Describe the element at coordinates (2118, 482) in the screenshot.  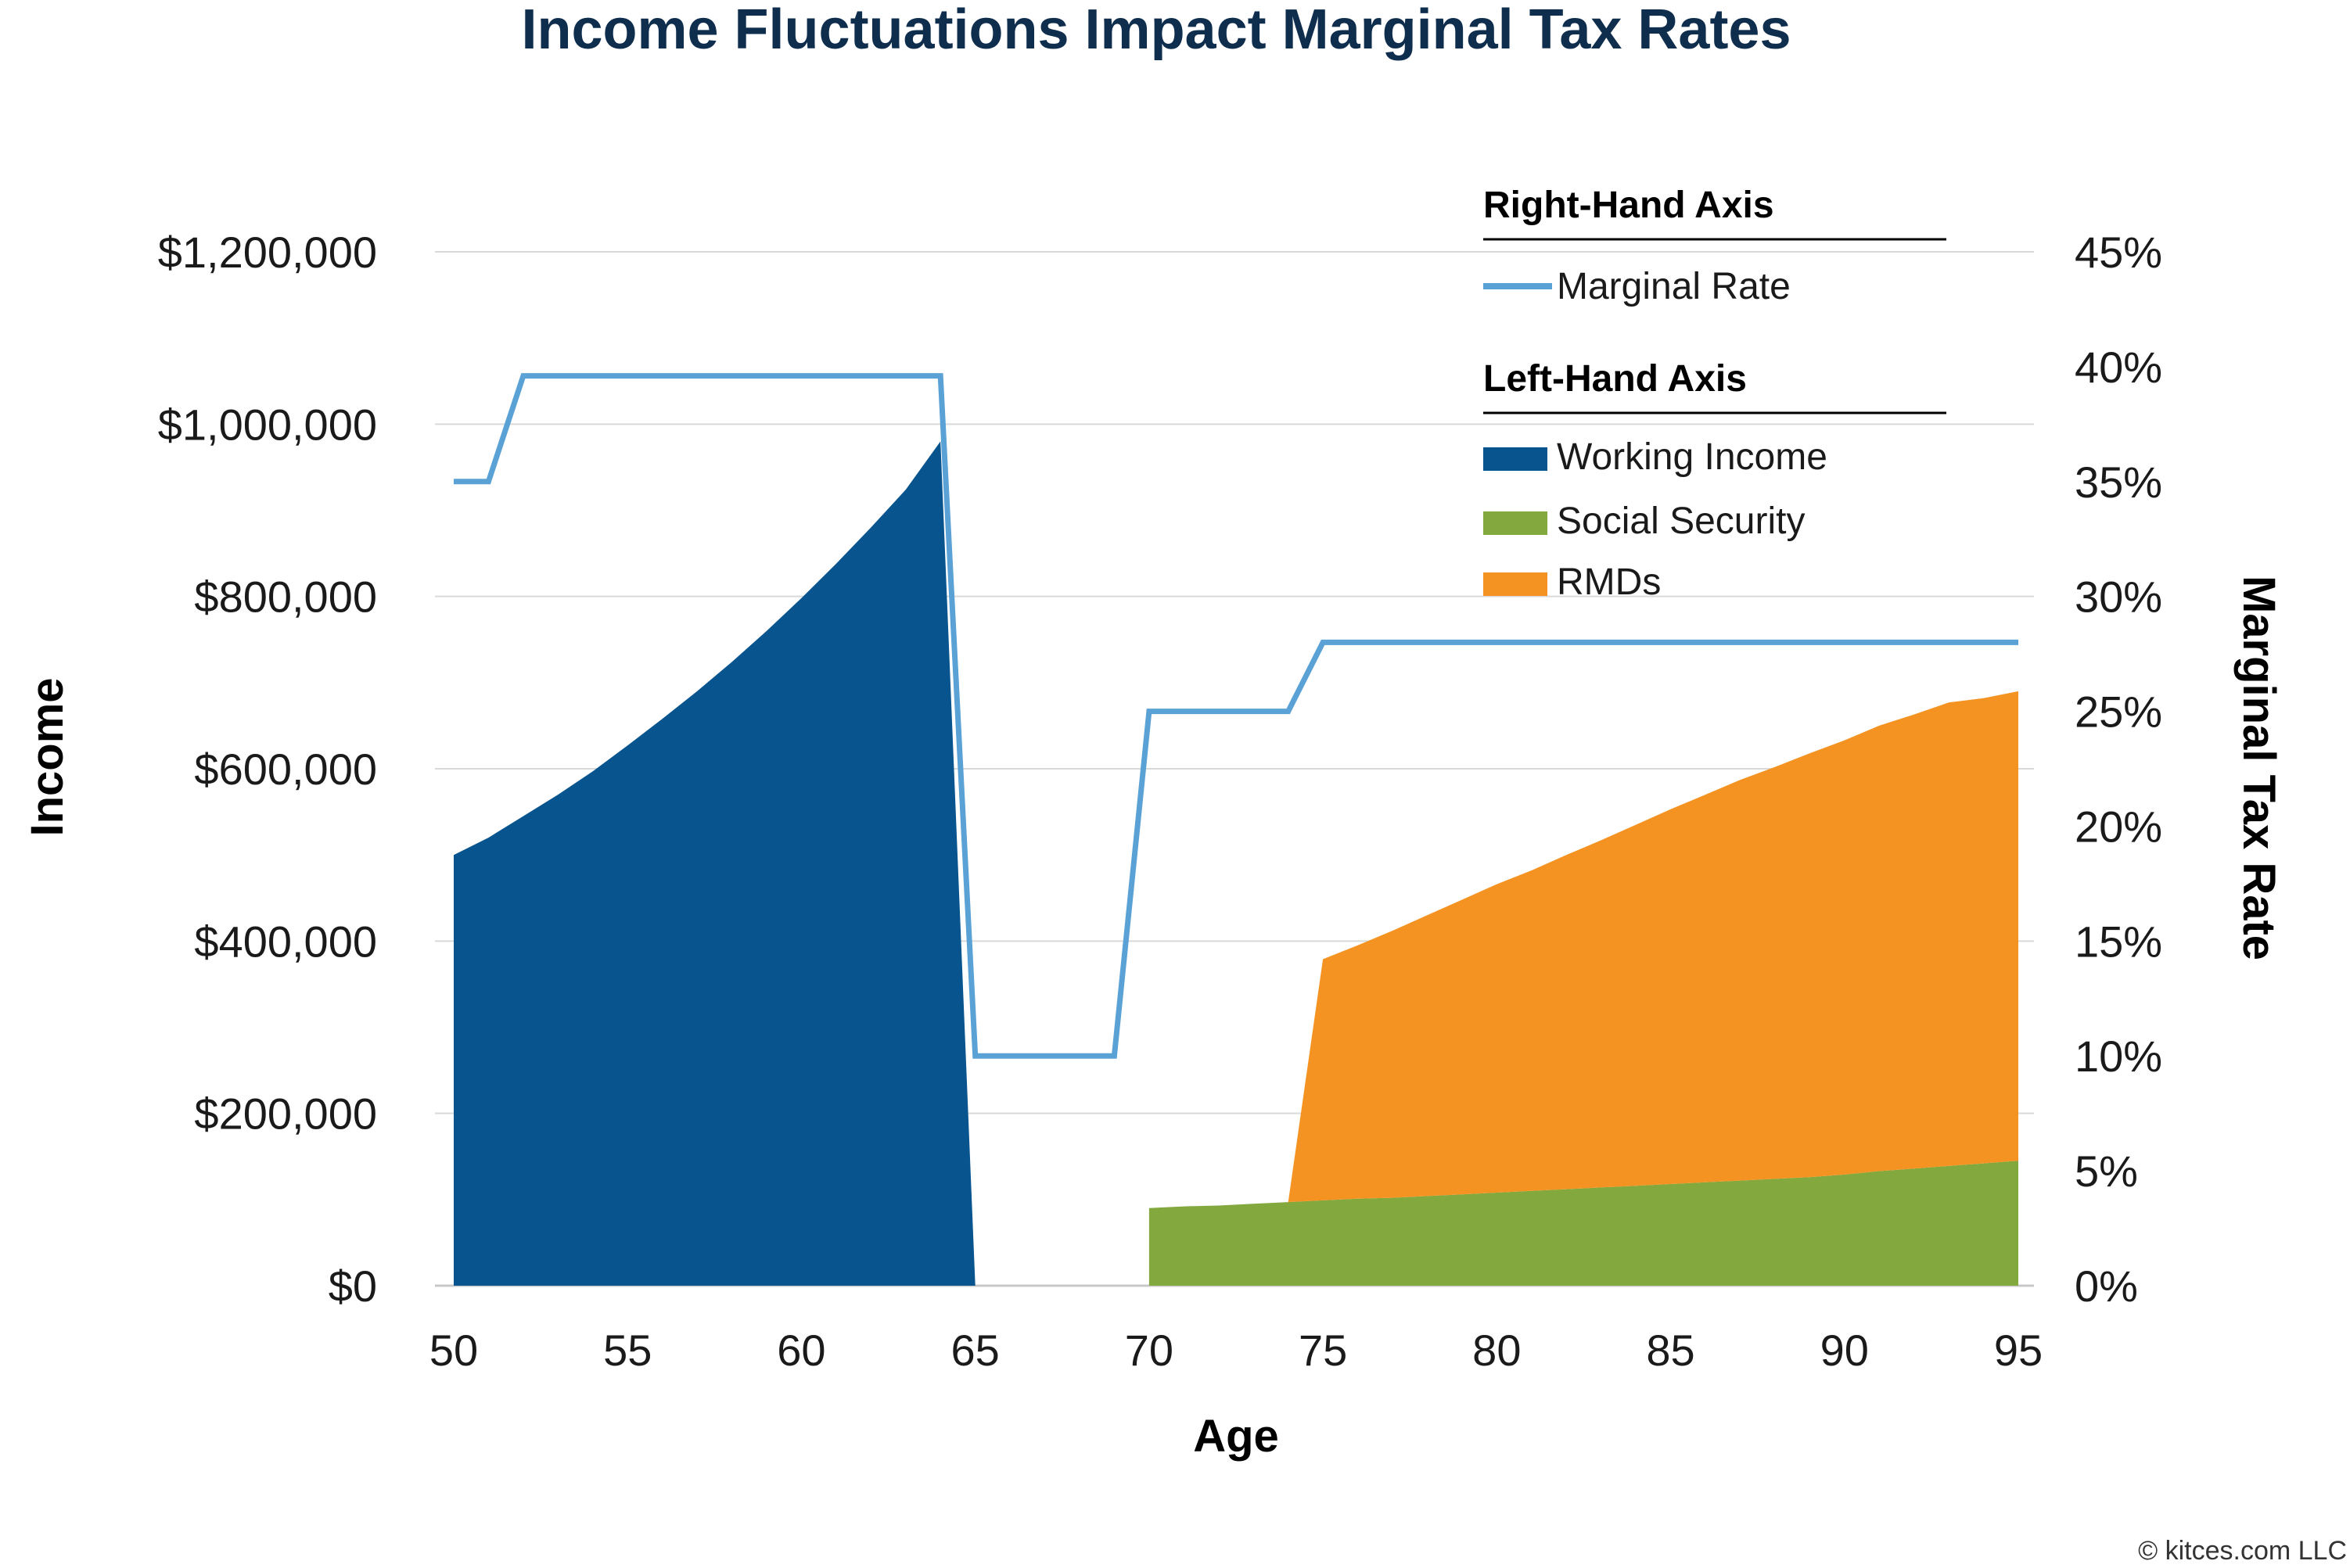
I see `y-right-tick-label: 35%` at that location.